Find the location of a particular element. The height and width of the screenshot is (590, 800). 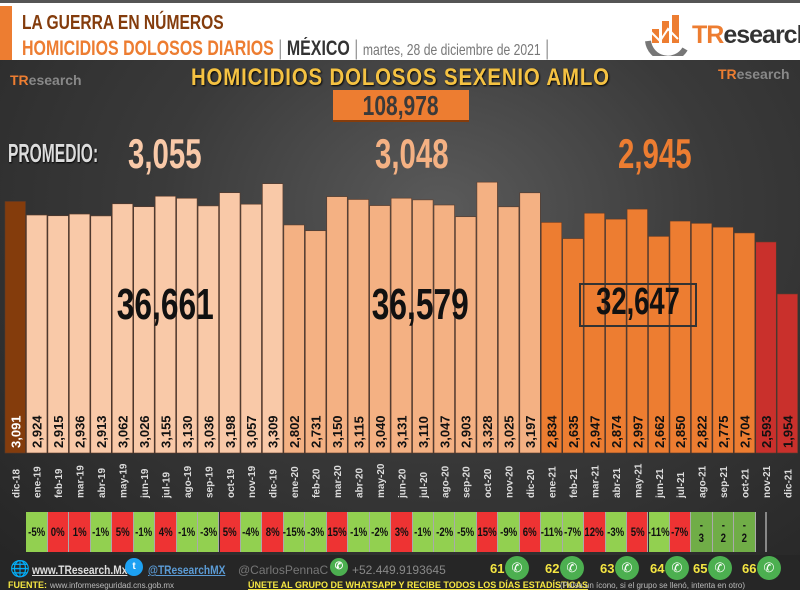

whatsapp-group-number: 63 is located at coordinates (607, 568).